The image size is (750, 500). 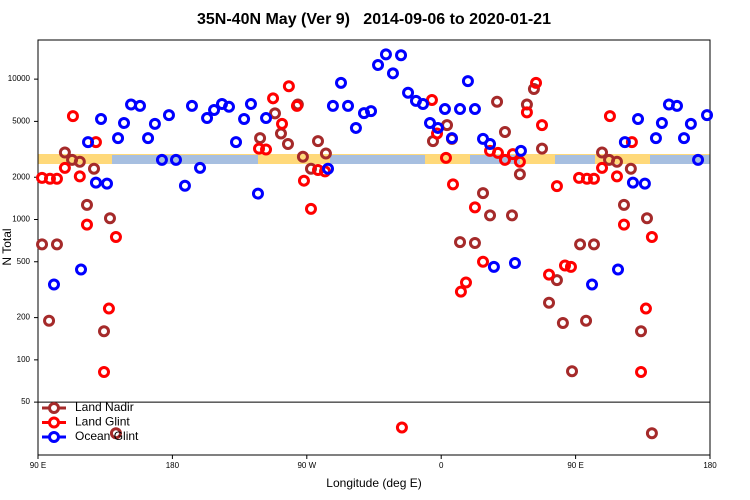 I want to click on y-tick-label: 10000, so click(x=19, y=78).